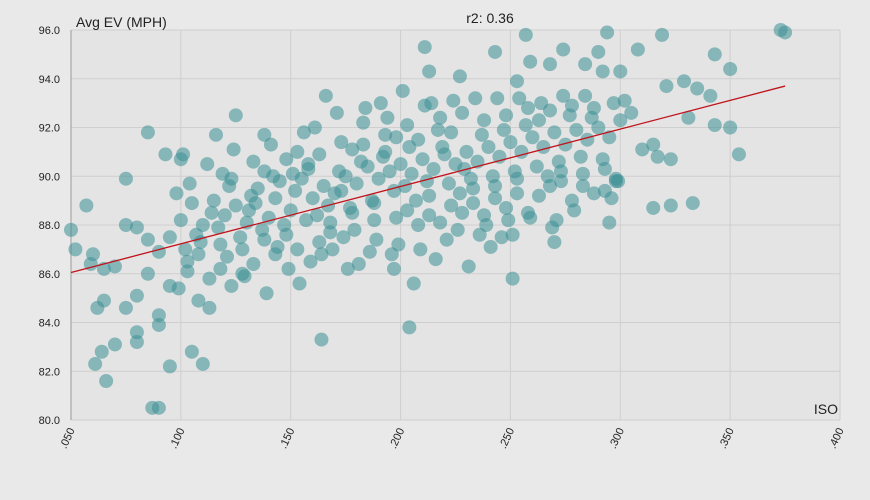  I want to click on y-tick-label: 82.0, so click(49, 372).